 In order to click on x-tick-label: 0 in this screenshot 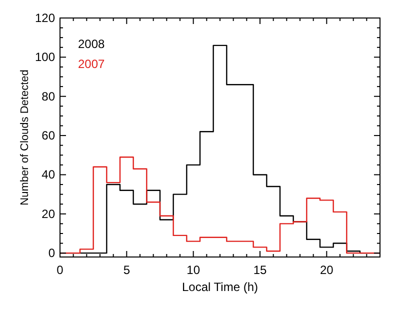, I will do `click(60, 270)`.